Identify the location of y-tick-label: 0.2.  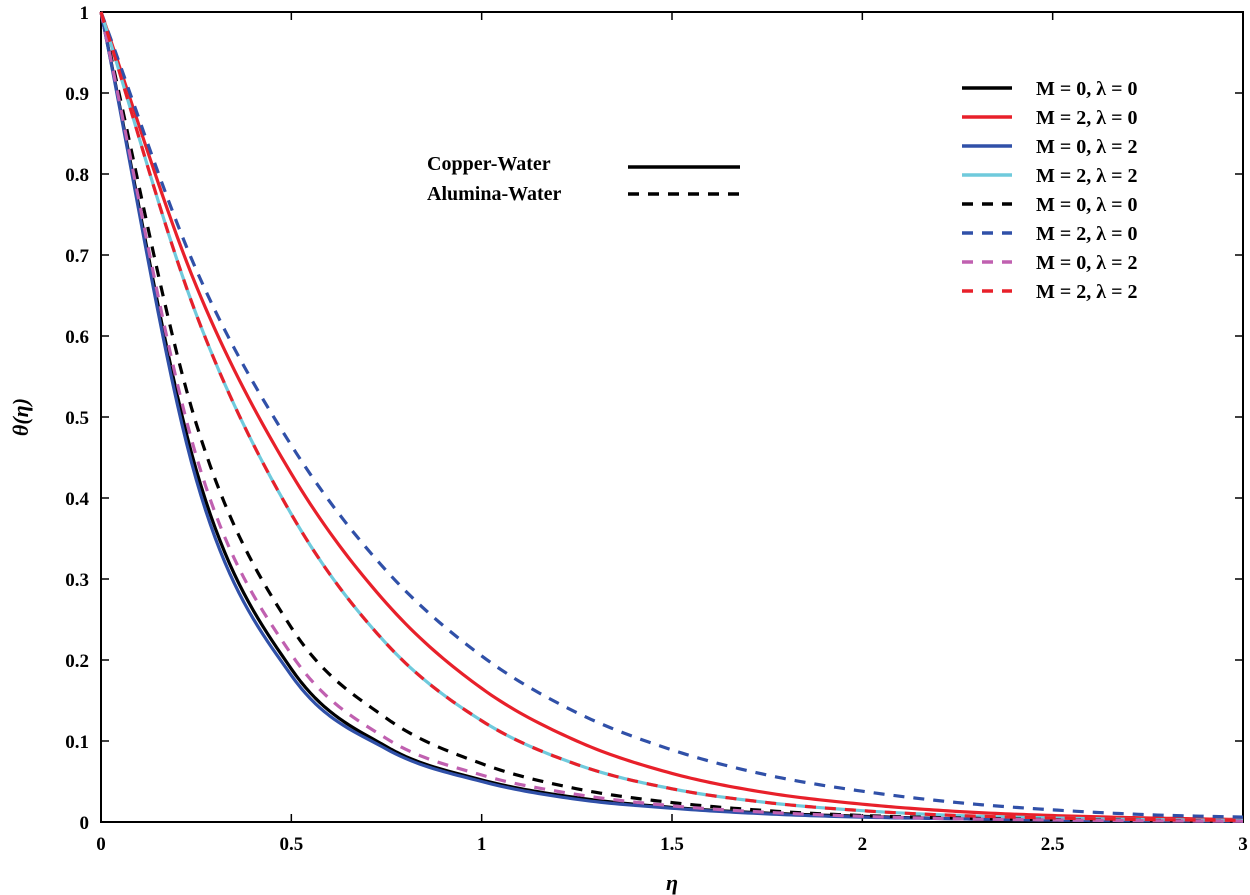
(77, 661).